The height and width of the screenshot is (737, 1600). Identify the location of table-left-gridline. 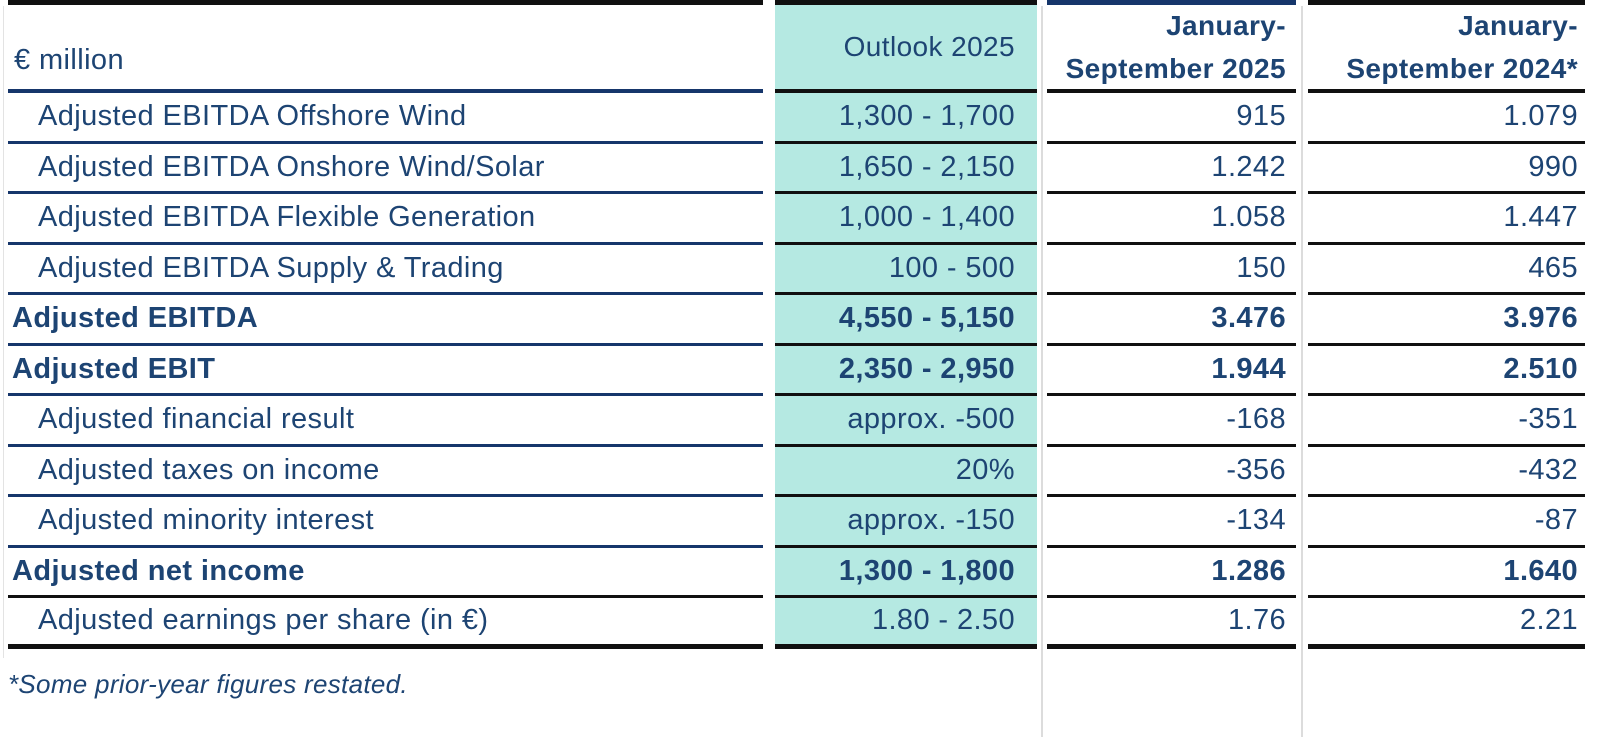
(3, 332).